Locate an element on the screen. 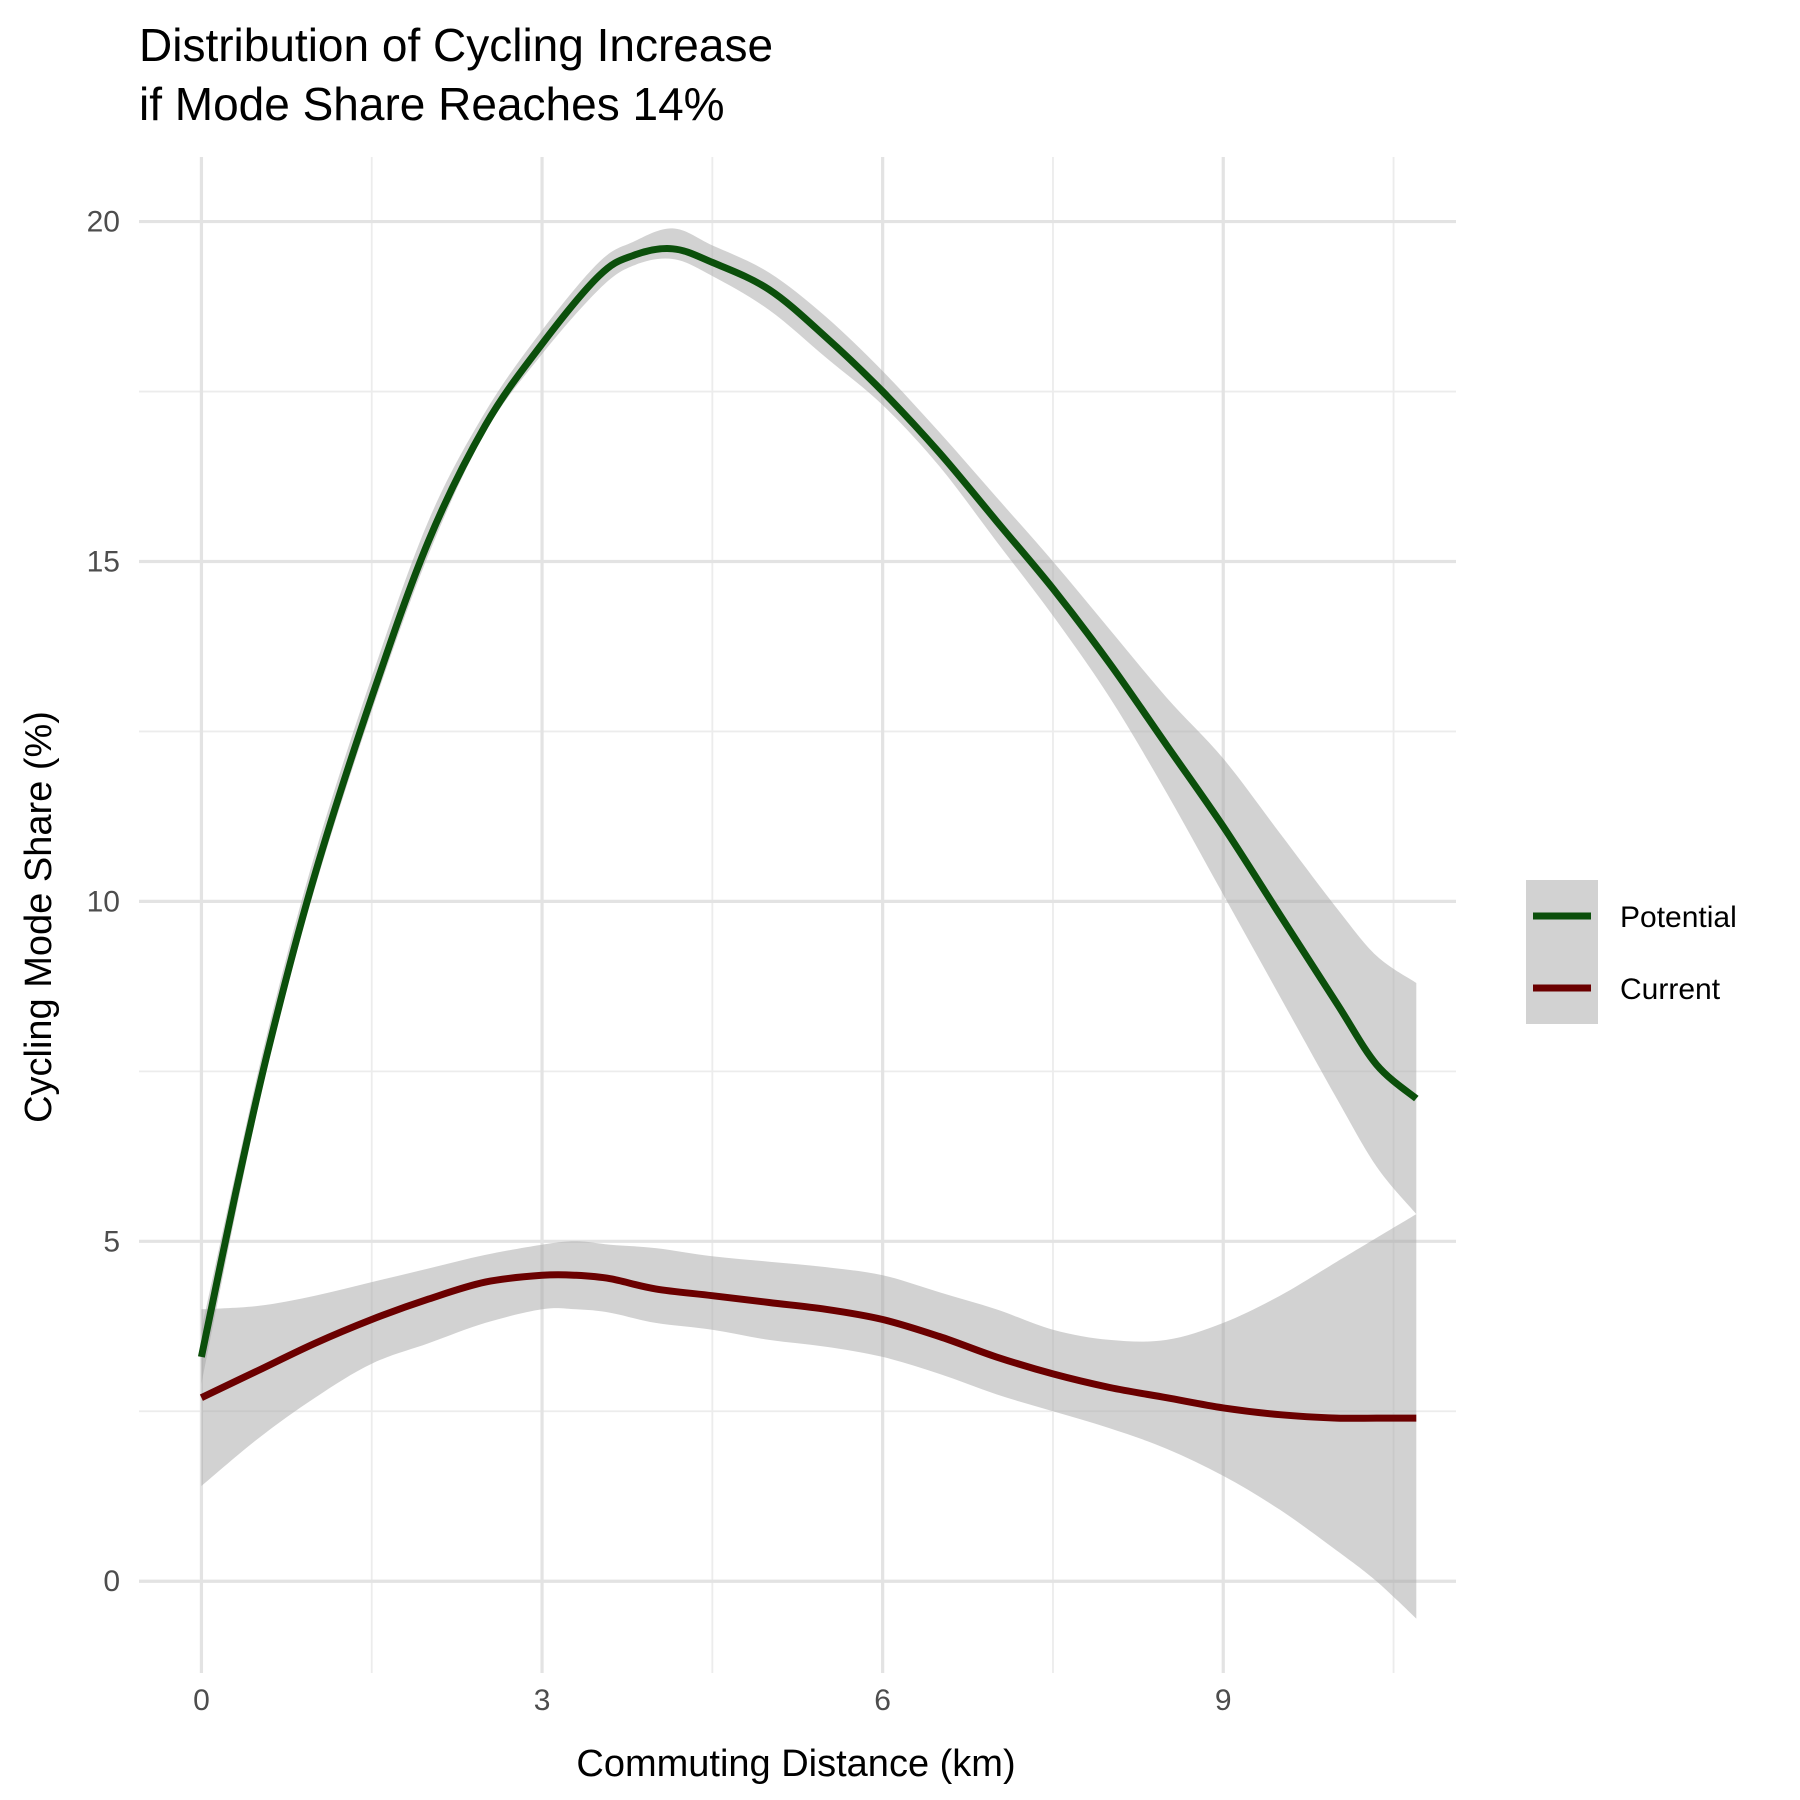 This screenshot has height=1800, width=1800. x-axis-title: Commuting Distance (km) is located at coordinates (795, 1764).